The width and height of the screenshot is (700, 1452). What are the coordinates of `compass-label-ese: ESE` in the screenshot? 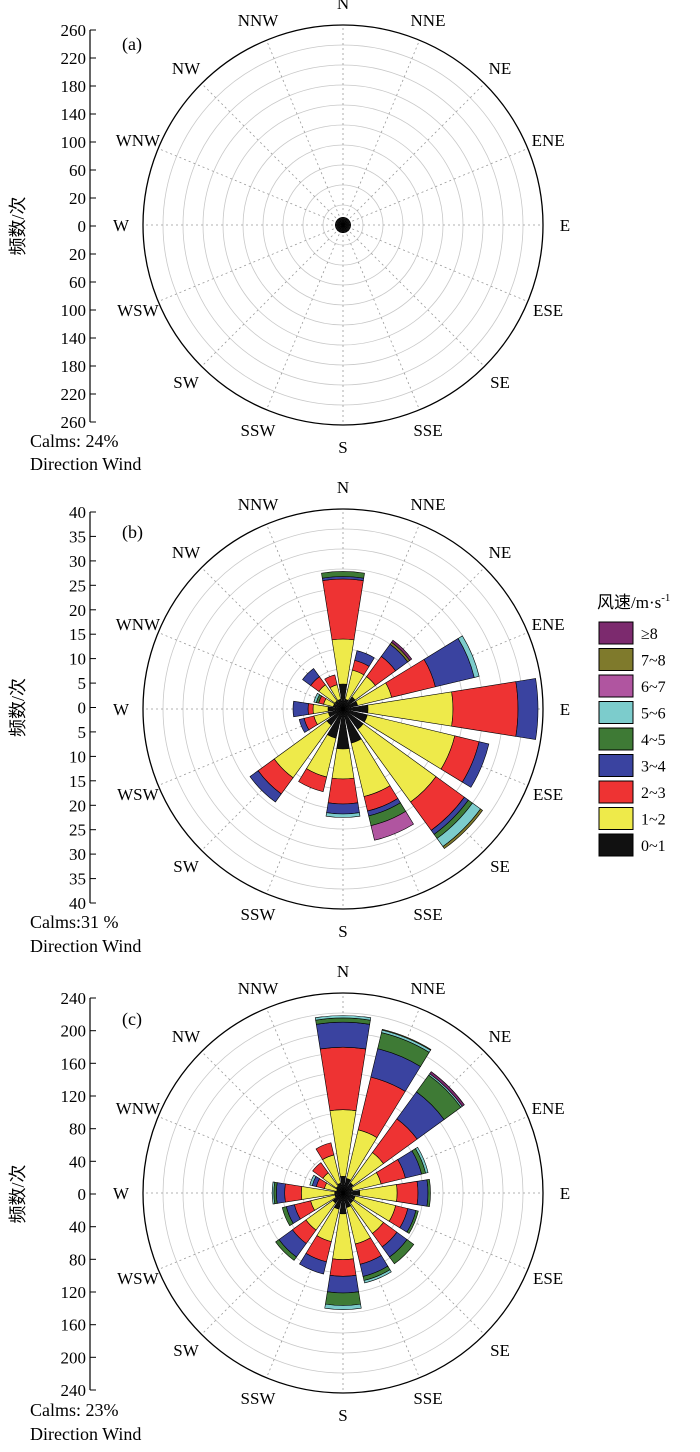 It's located at (548, 794).